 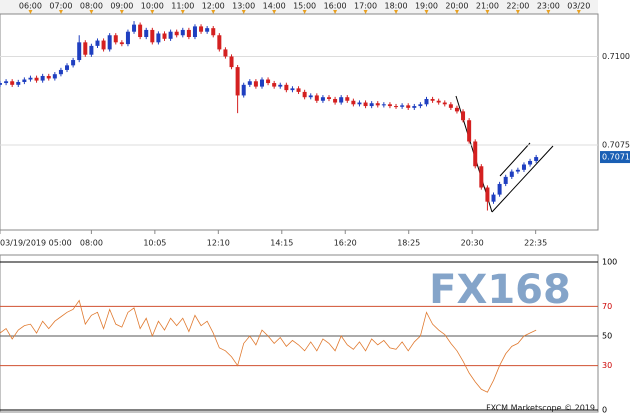 I want to click on top-tick-label: 21:00, so click(x=487, y=6).